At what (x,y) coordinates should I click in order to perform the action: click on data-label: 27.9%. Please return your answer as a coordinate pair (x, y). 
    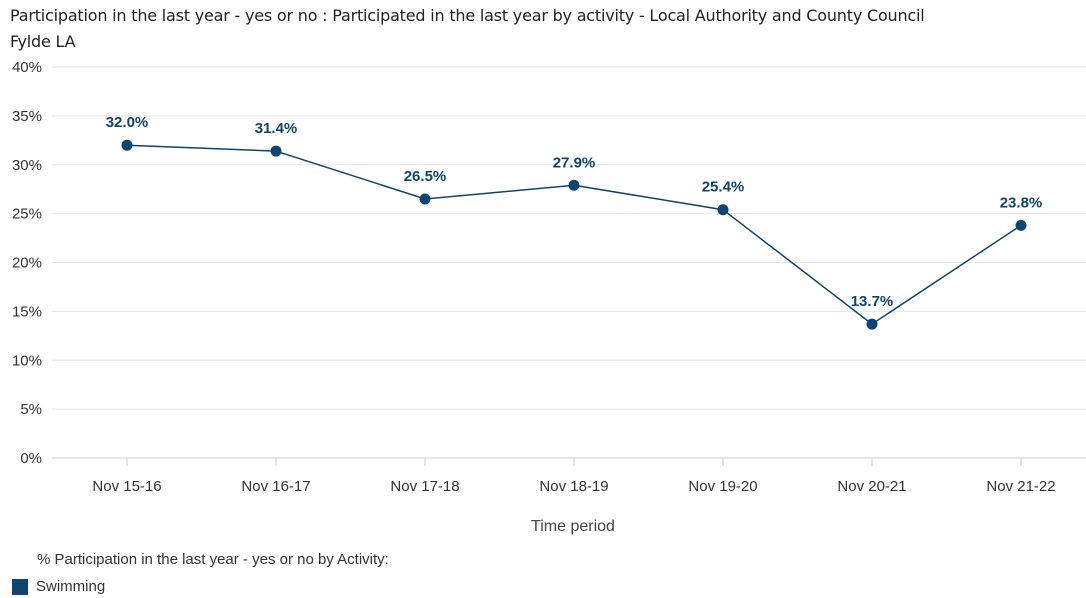
    Looking at the image, I should click on (574, 162).